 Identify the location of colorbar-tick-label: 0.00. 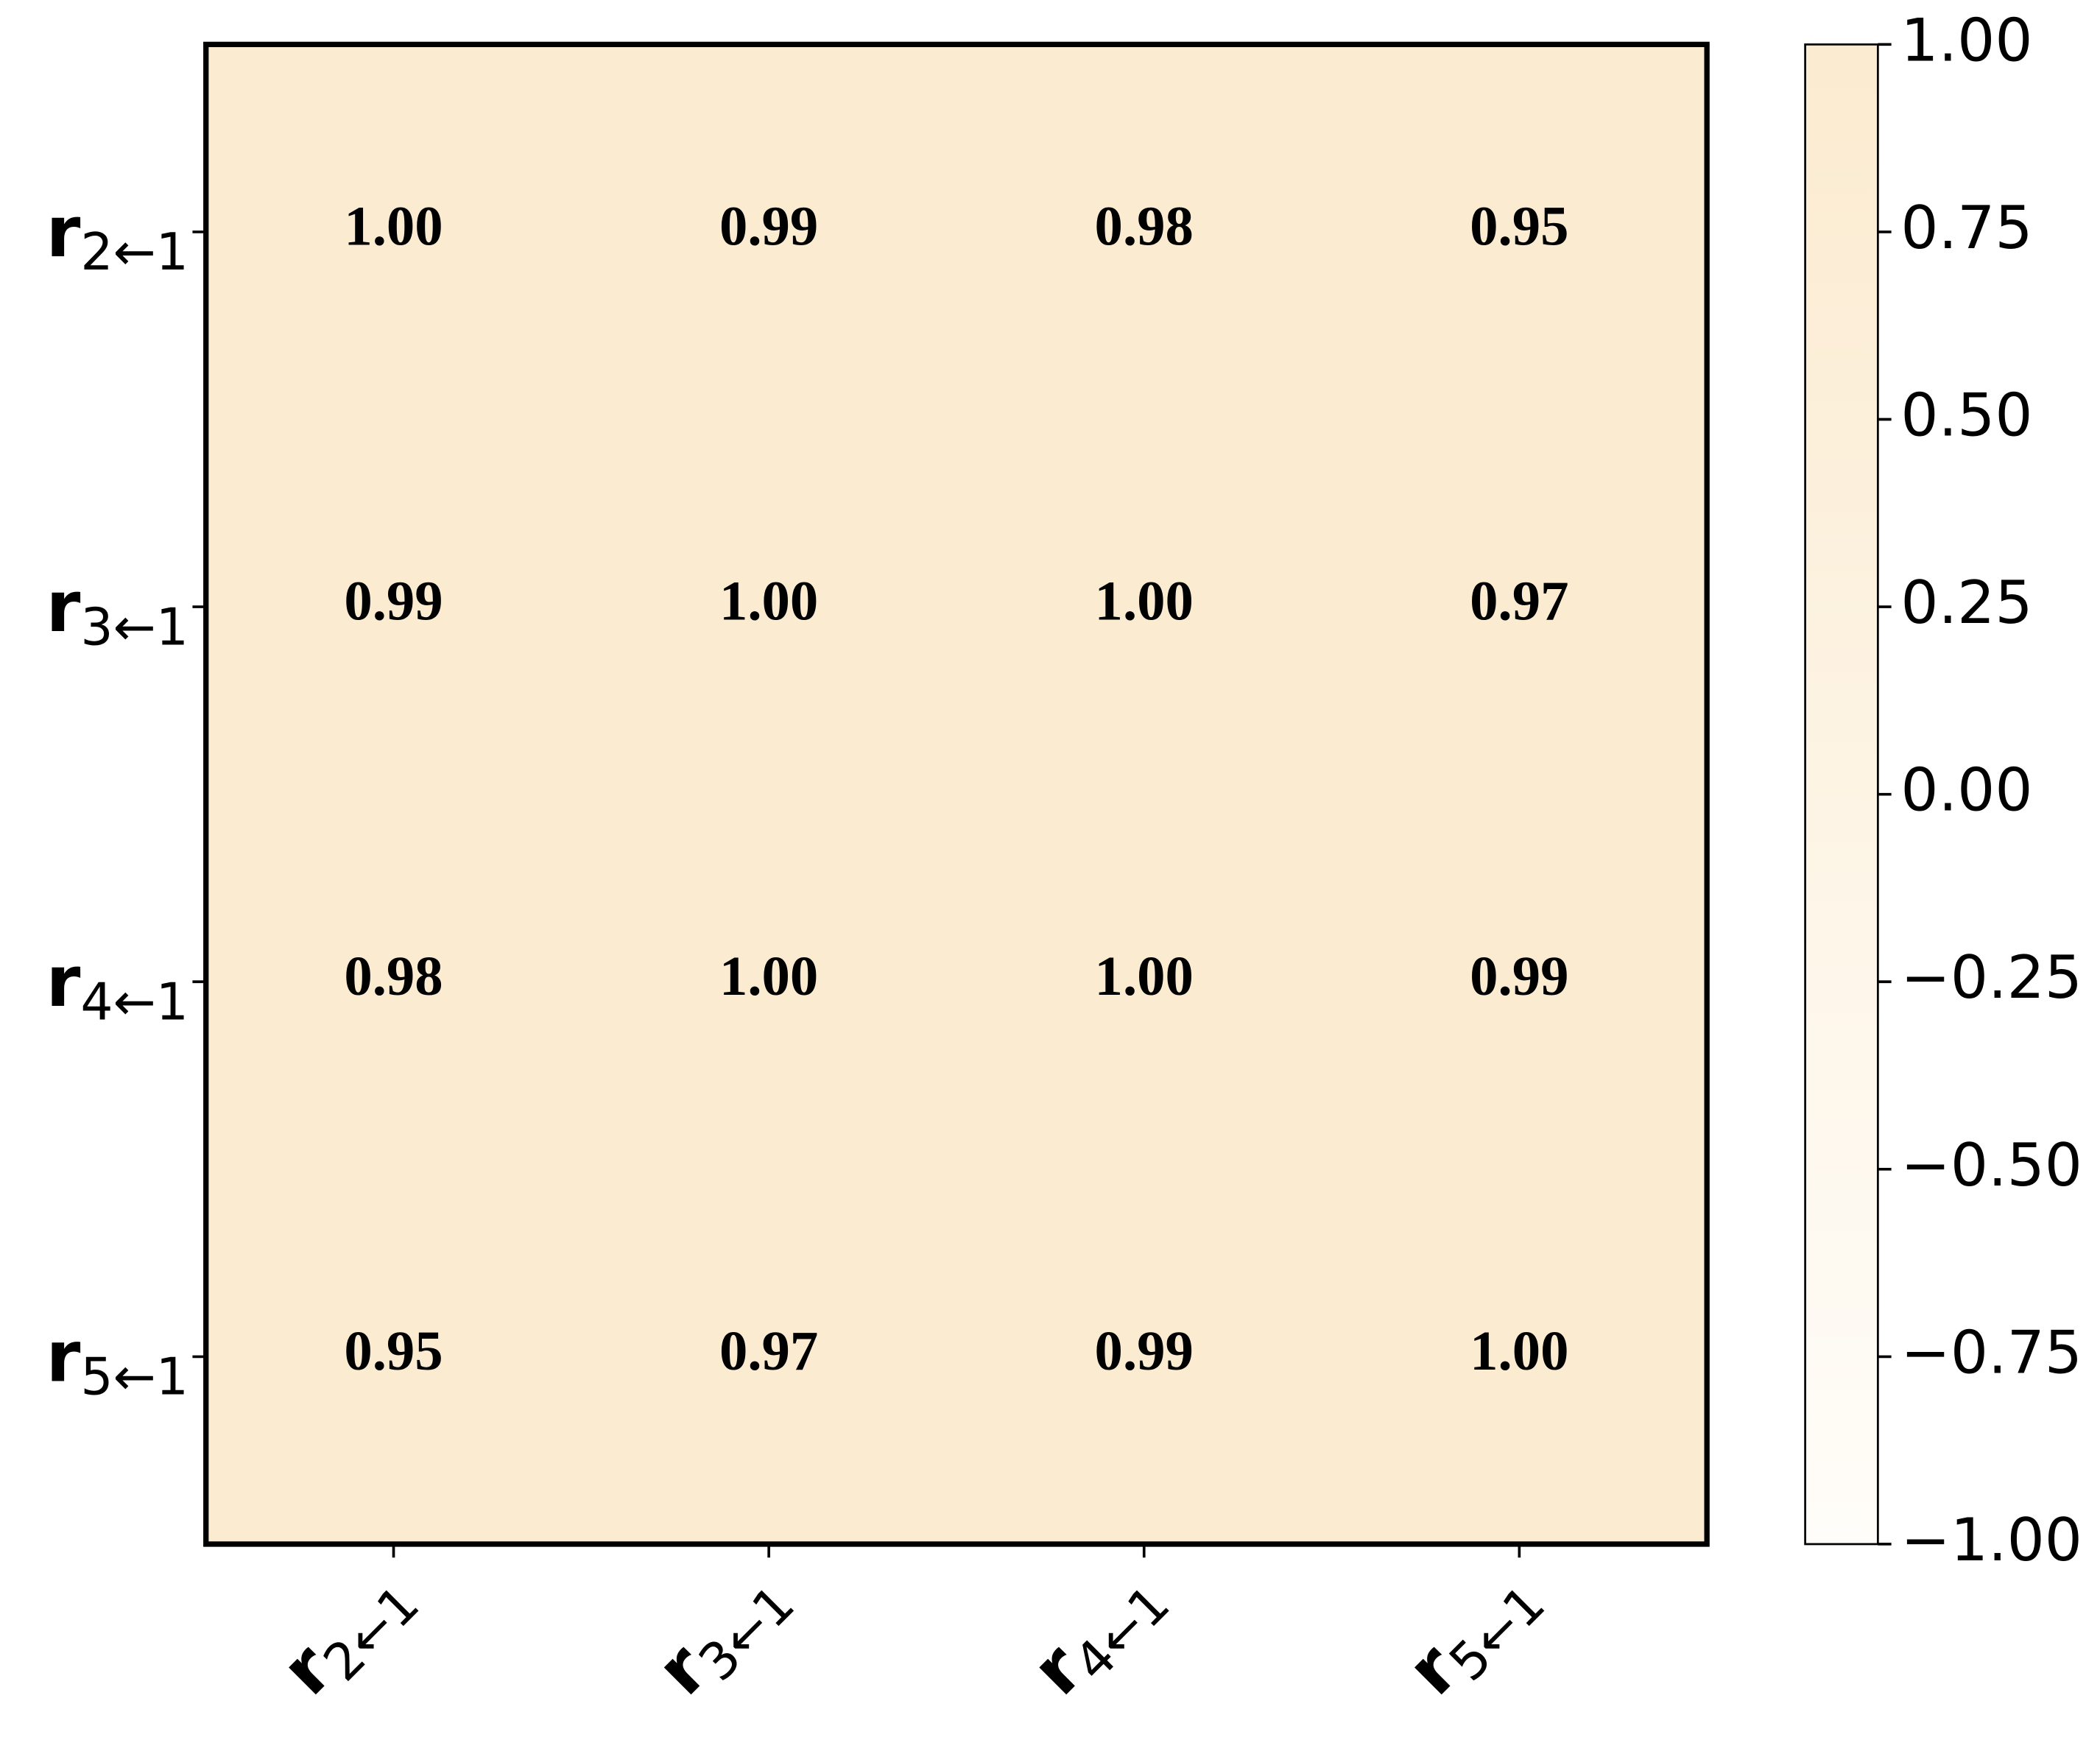
(1966, 790).